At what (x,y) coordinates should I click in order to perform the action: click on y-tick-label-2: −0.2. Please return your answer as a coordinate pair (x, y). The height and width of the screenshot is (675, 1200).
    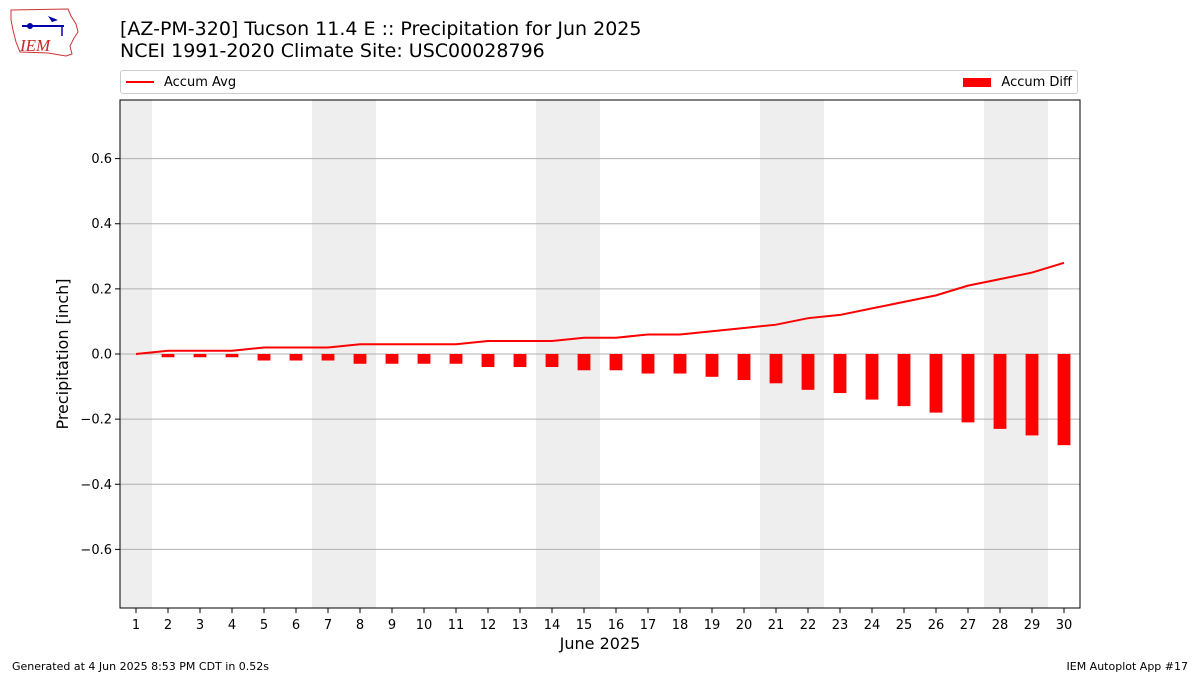
    Looking at the image, I should click on (96, 420).